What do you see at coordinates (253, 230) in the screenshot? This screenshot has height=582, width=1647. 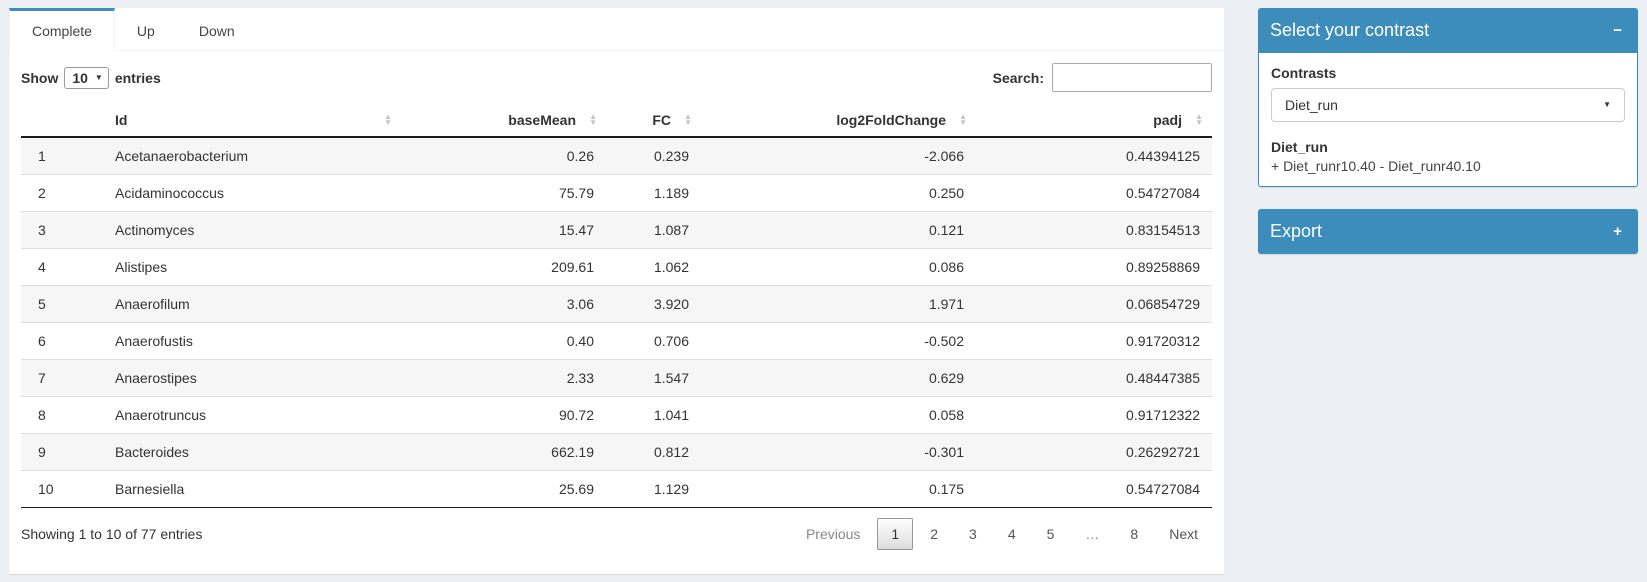 I see `cell-id: Actinomyces` at bounding box center [253, 230].